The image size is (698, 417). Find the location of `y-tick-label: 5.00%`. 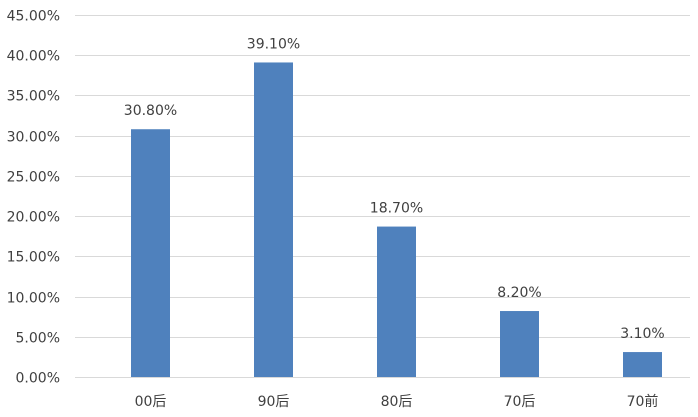

y-tick-label: 5.00% is located at coordinates (38, 339).